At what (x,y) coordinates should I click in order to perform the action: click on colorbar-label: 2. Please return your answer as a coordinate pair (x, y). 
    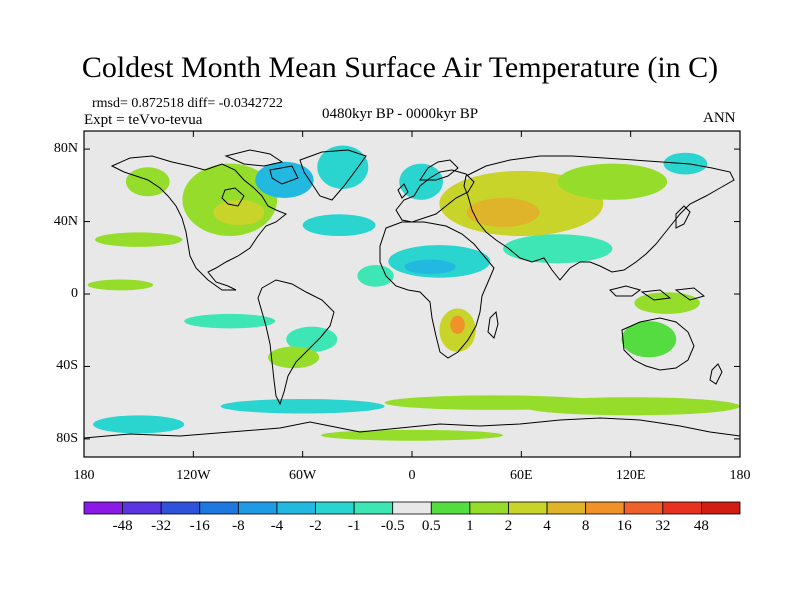
    Looking at the image, I should click on (508, 526).